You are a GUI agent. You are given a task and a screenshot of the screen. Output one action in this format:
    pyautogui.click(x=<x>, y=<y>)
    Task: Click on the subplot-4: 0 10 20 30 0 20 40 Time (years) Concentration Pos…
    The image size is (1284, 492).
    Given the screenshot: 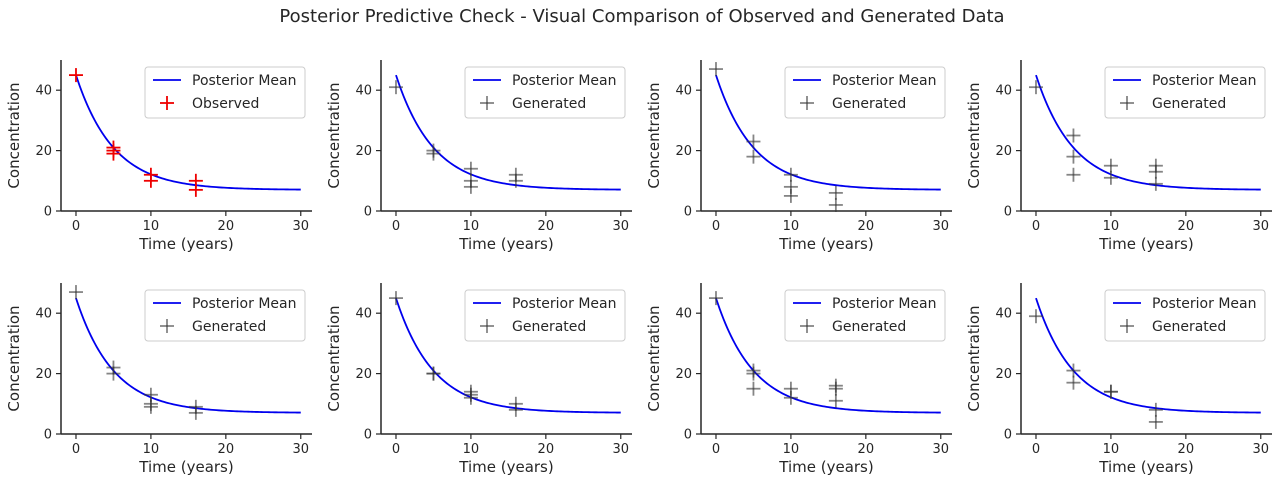 What is the action you would take?
    pyautogui.click(x=1118, y=156)
    